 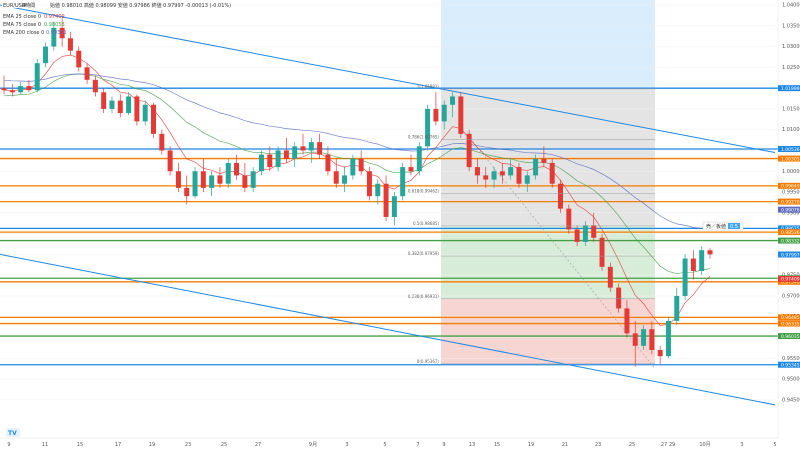 I want to click on annotation-tag: 0.5, so click(x=734, y=227).